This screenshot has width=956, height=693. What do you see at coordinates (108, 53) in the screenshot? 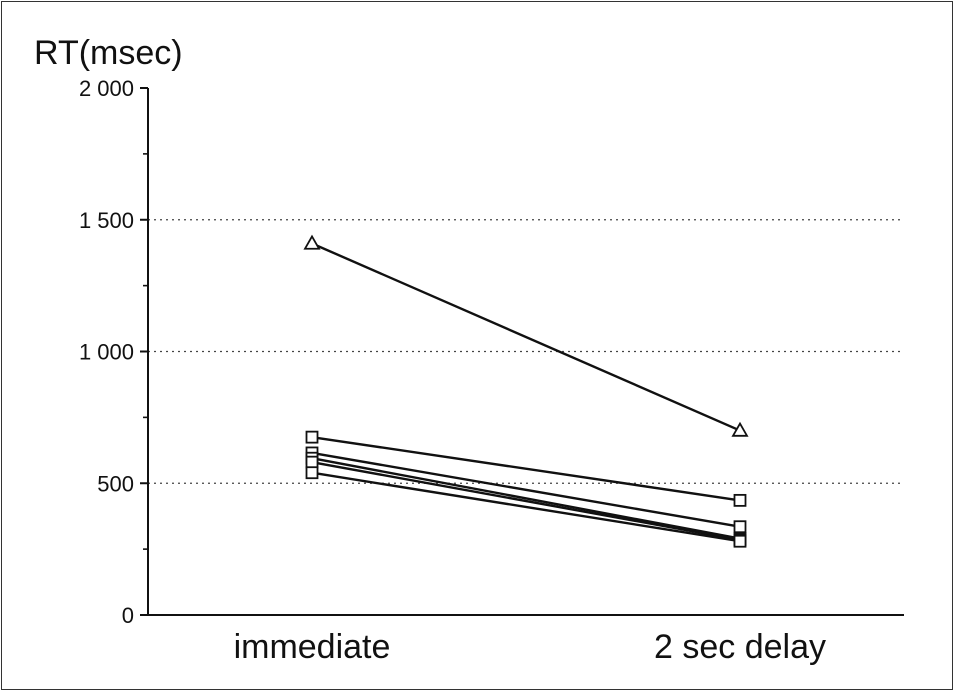
I see `y-axis-label: RT(msec)` at bounding box center [108, 53].